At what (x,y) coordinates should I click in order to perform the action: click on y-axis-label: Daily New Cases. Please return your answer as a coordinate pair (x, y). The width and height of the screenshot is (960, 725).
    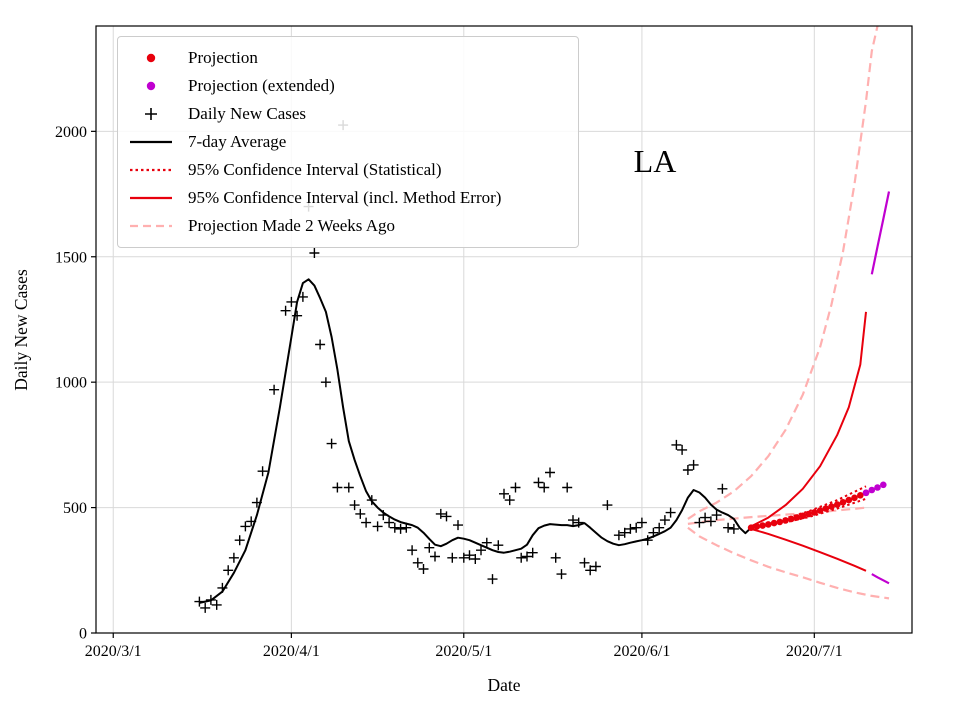
    Looking at the image, I should click on (21, 330).